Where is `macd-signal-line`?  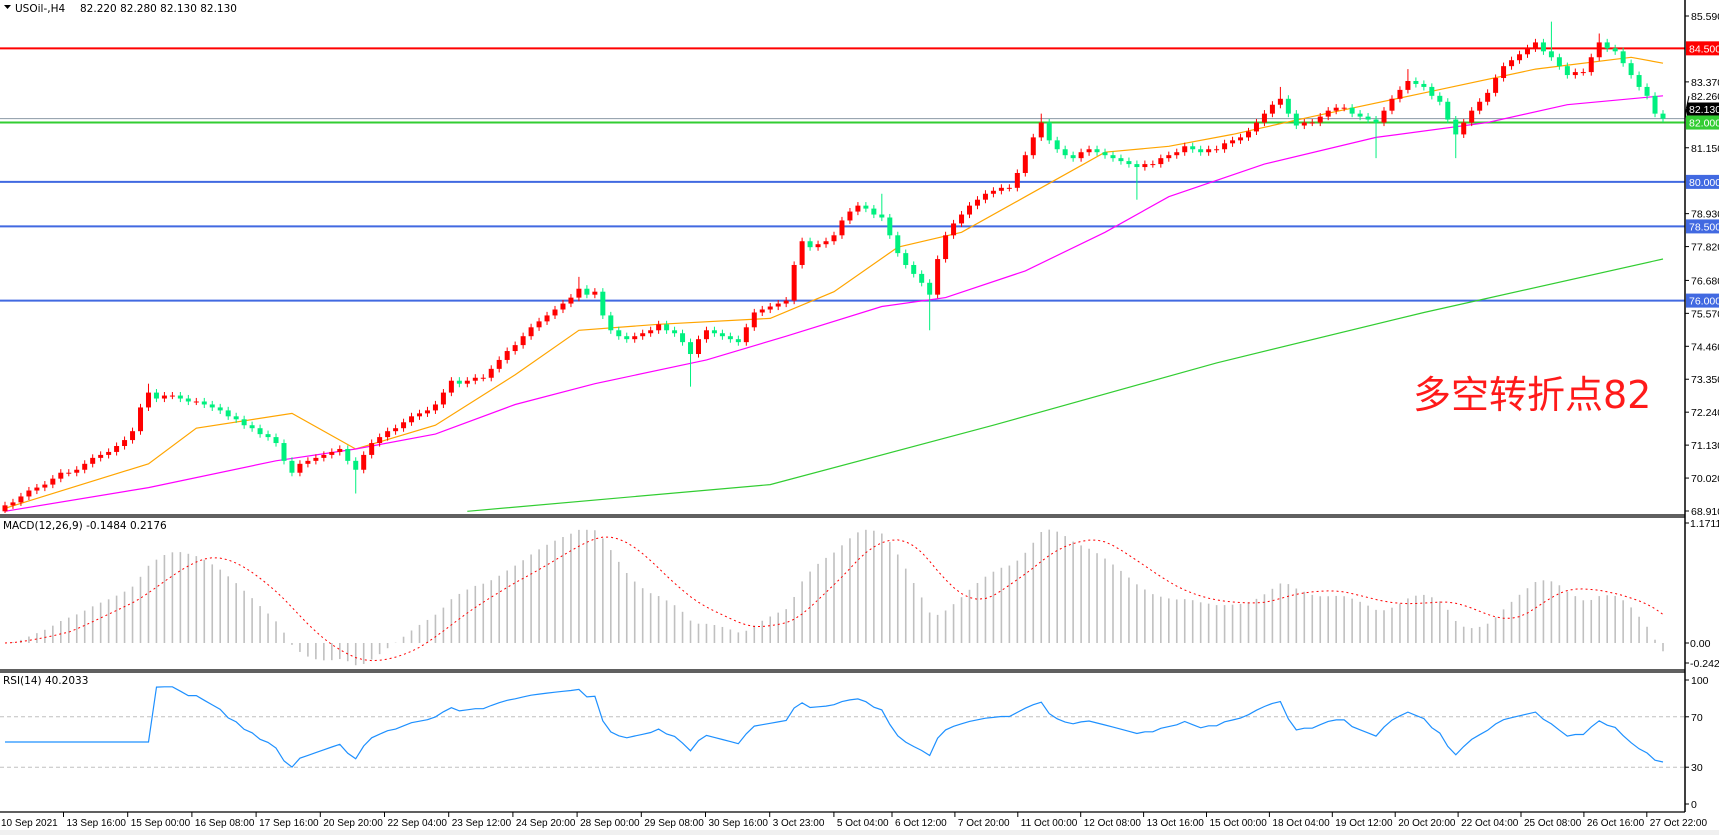
macd-signal-line is located at coordinates (834, 599).